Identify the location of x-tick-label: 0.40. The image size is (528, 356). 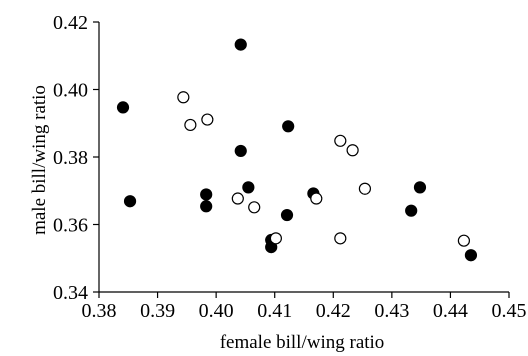
(216, 311).